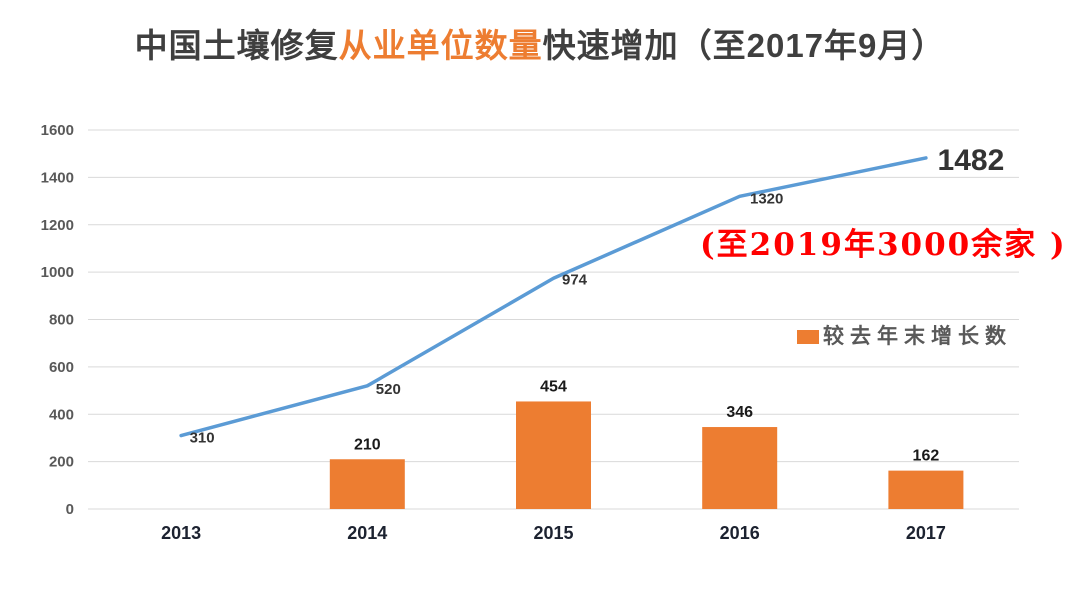 The height and width of the screenshot is (607, 1080). What do you see at coordinates (917, 336) in the screenshot?
I see `legend-label: 较去年末增长数` at bounding box center [917, 336].